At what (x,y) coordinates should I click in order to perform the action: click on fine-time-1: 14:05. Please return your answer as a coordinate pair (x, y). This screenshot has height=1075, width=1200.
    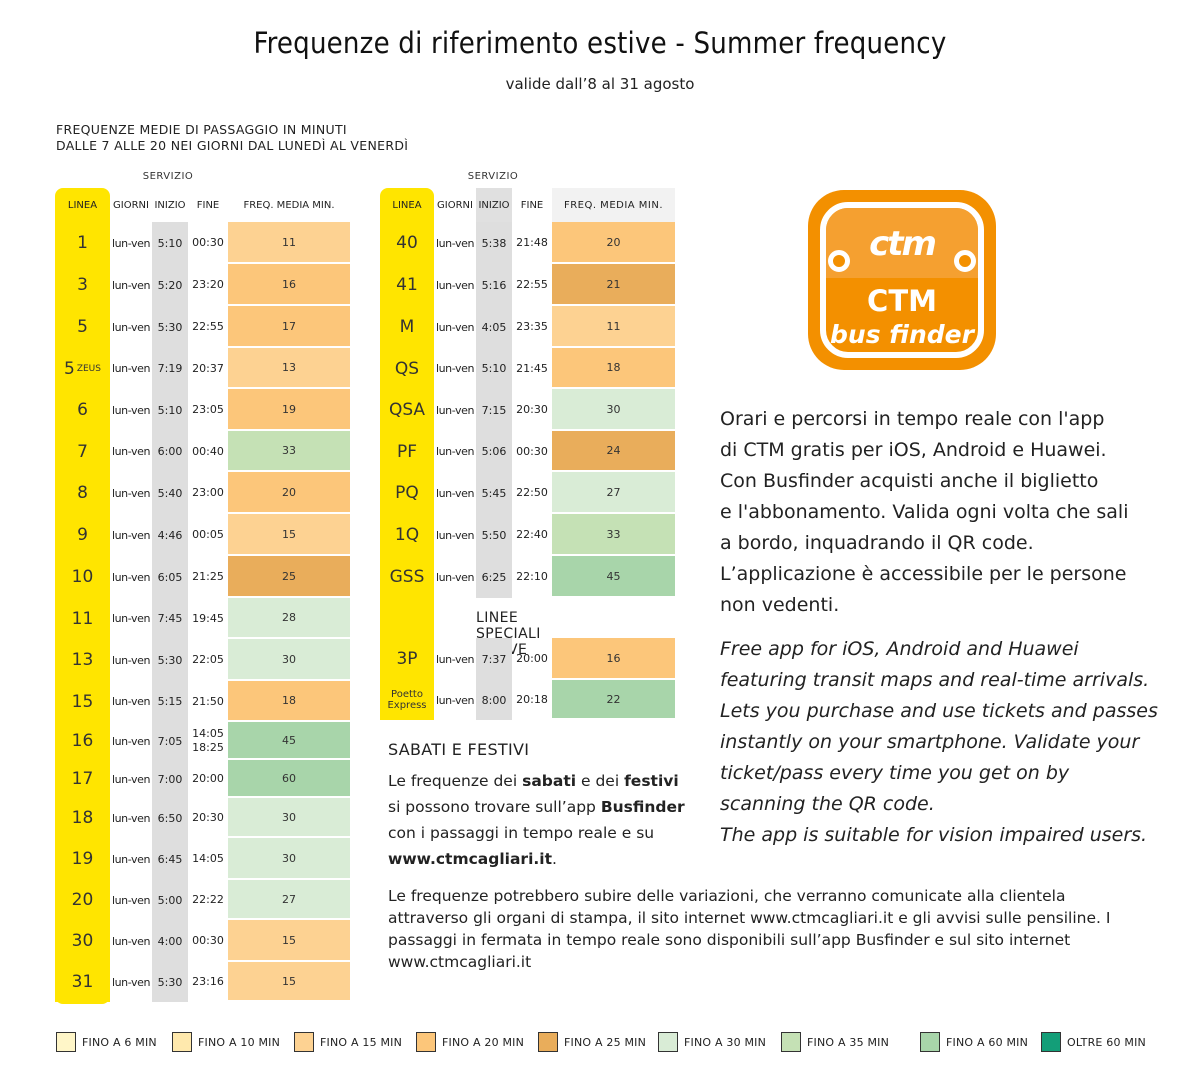
    Looking at the image, I should click on (208, 733).